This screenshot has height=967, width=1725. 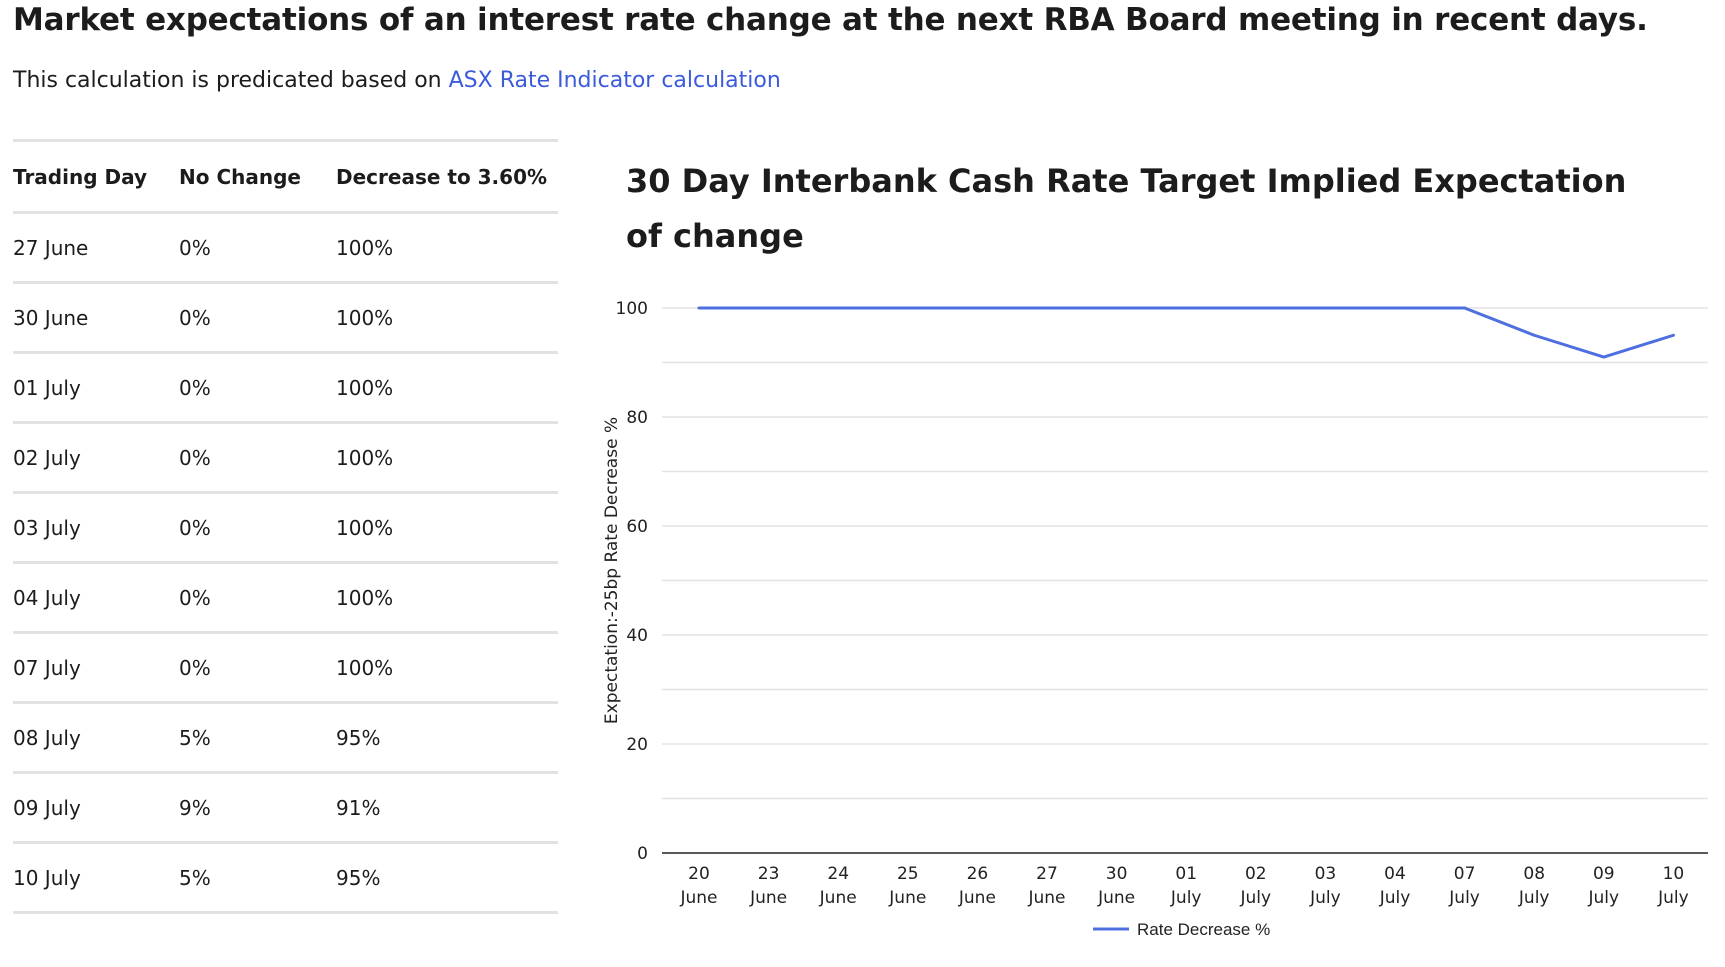 I want to click on legend-label: Rate Decrease %, so click(x=1203, y=929).